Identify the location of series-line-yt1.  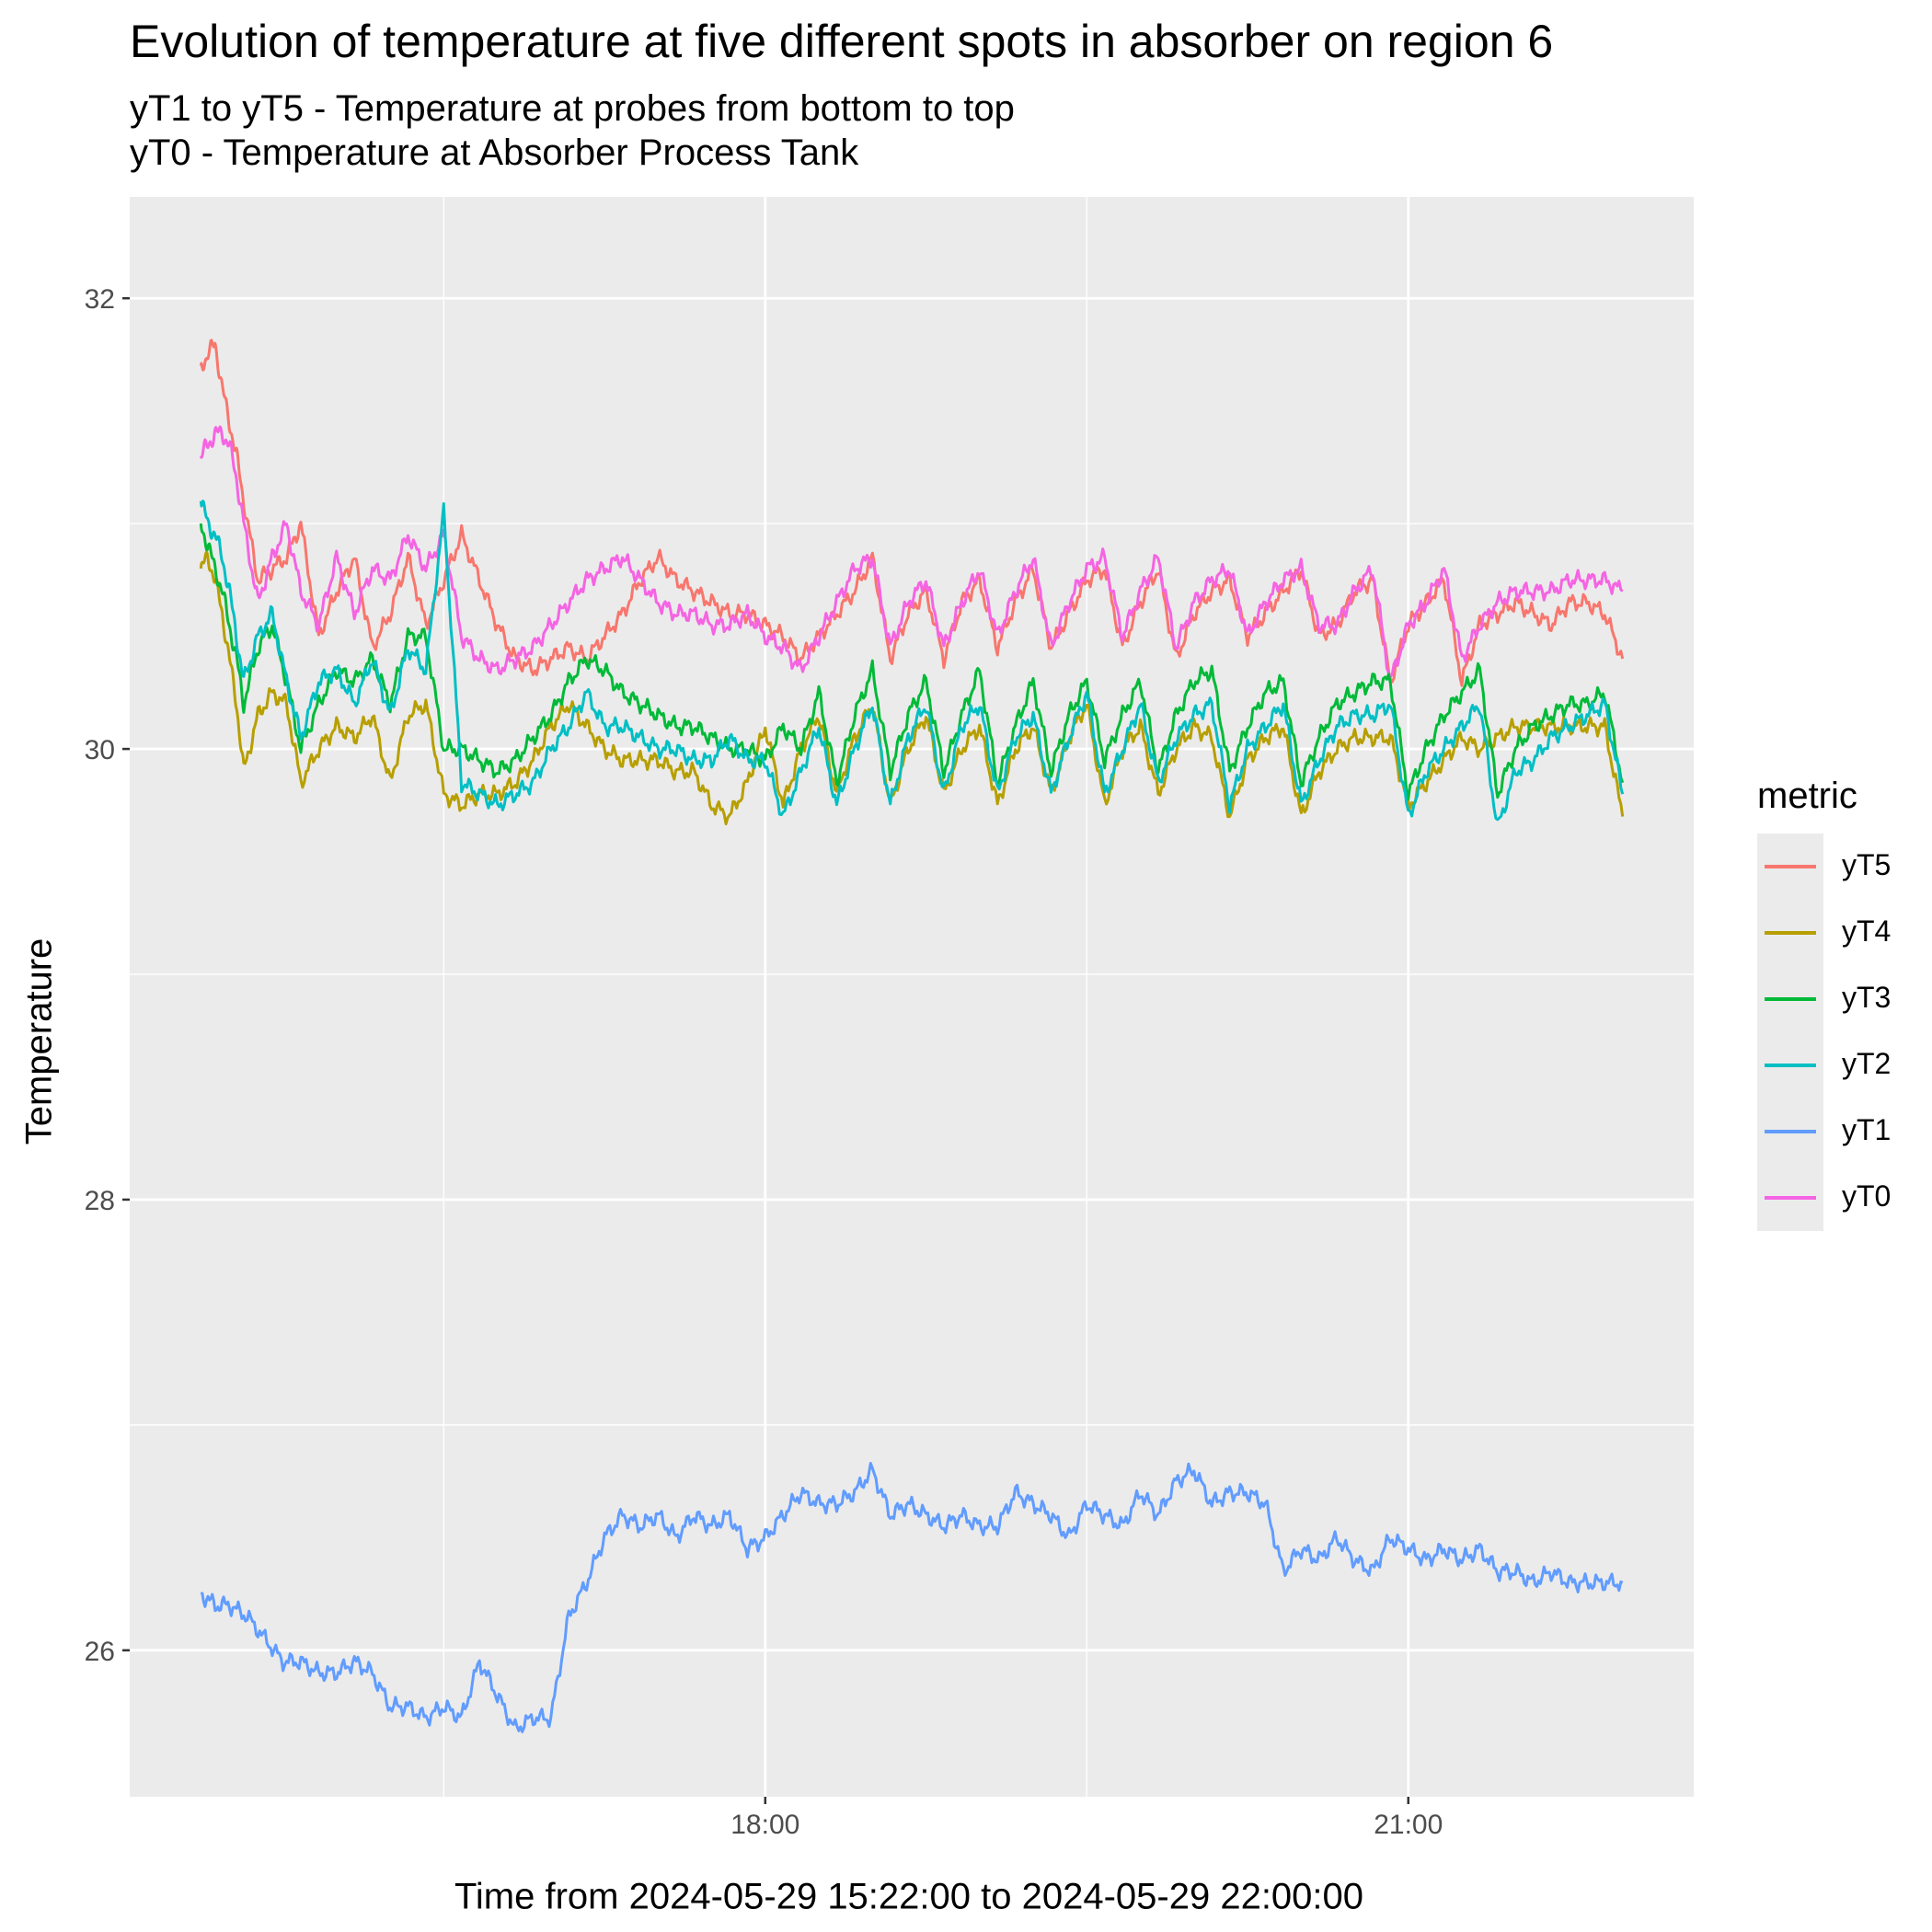
(912, 1597).